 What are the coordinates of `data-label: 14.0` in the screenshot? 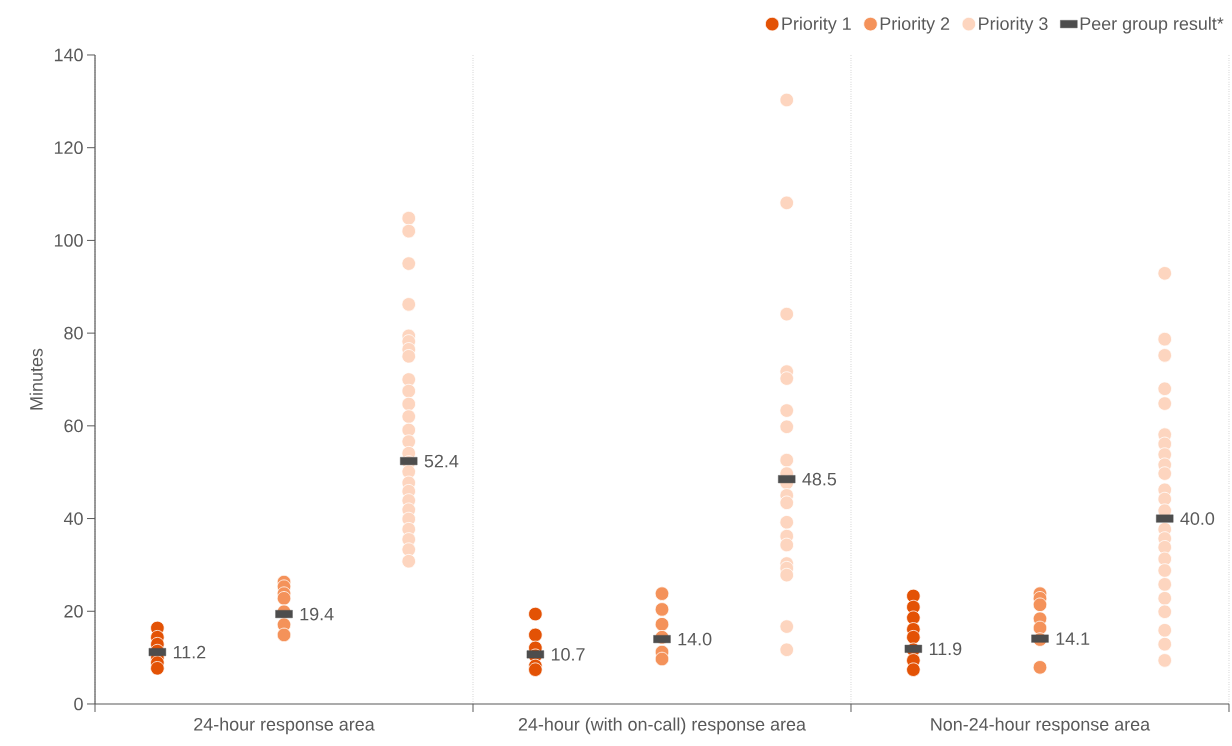 It's located at (695, 639).